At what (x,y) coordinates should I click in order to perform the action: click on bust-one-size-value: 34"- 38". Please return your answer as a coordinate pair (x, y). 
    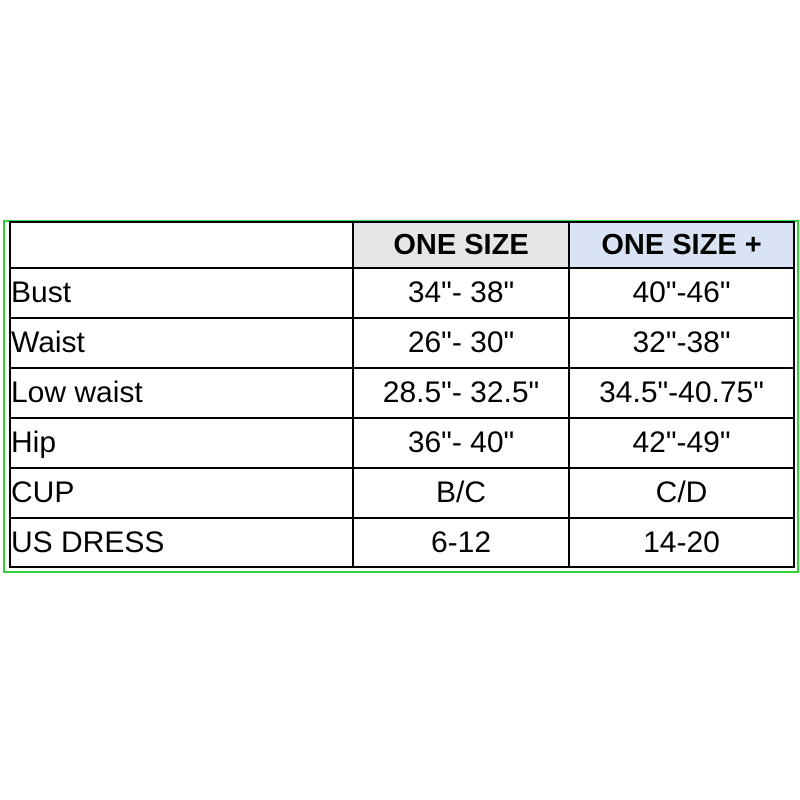
    Looking at the image, I should click on (461, 293).